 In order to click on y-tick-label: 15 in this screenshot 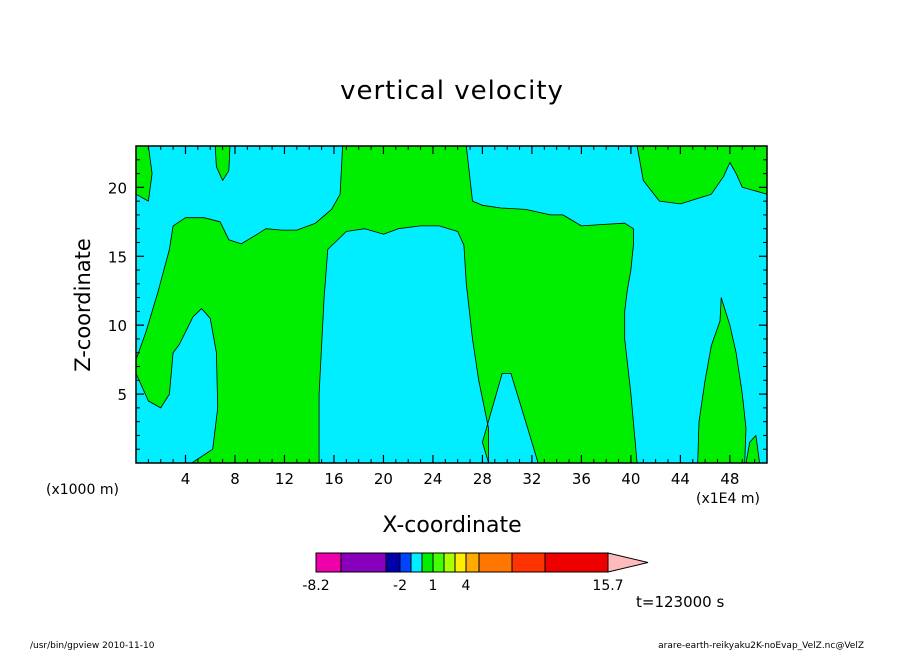, I will do `click(117, 257)`.